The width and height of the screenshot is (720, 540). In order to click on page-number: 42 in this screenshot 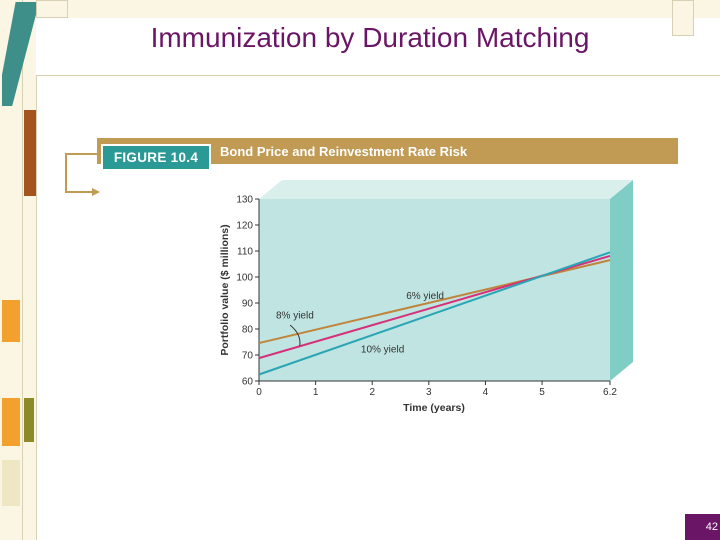, I will do `click(702, 527)`.